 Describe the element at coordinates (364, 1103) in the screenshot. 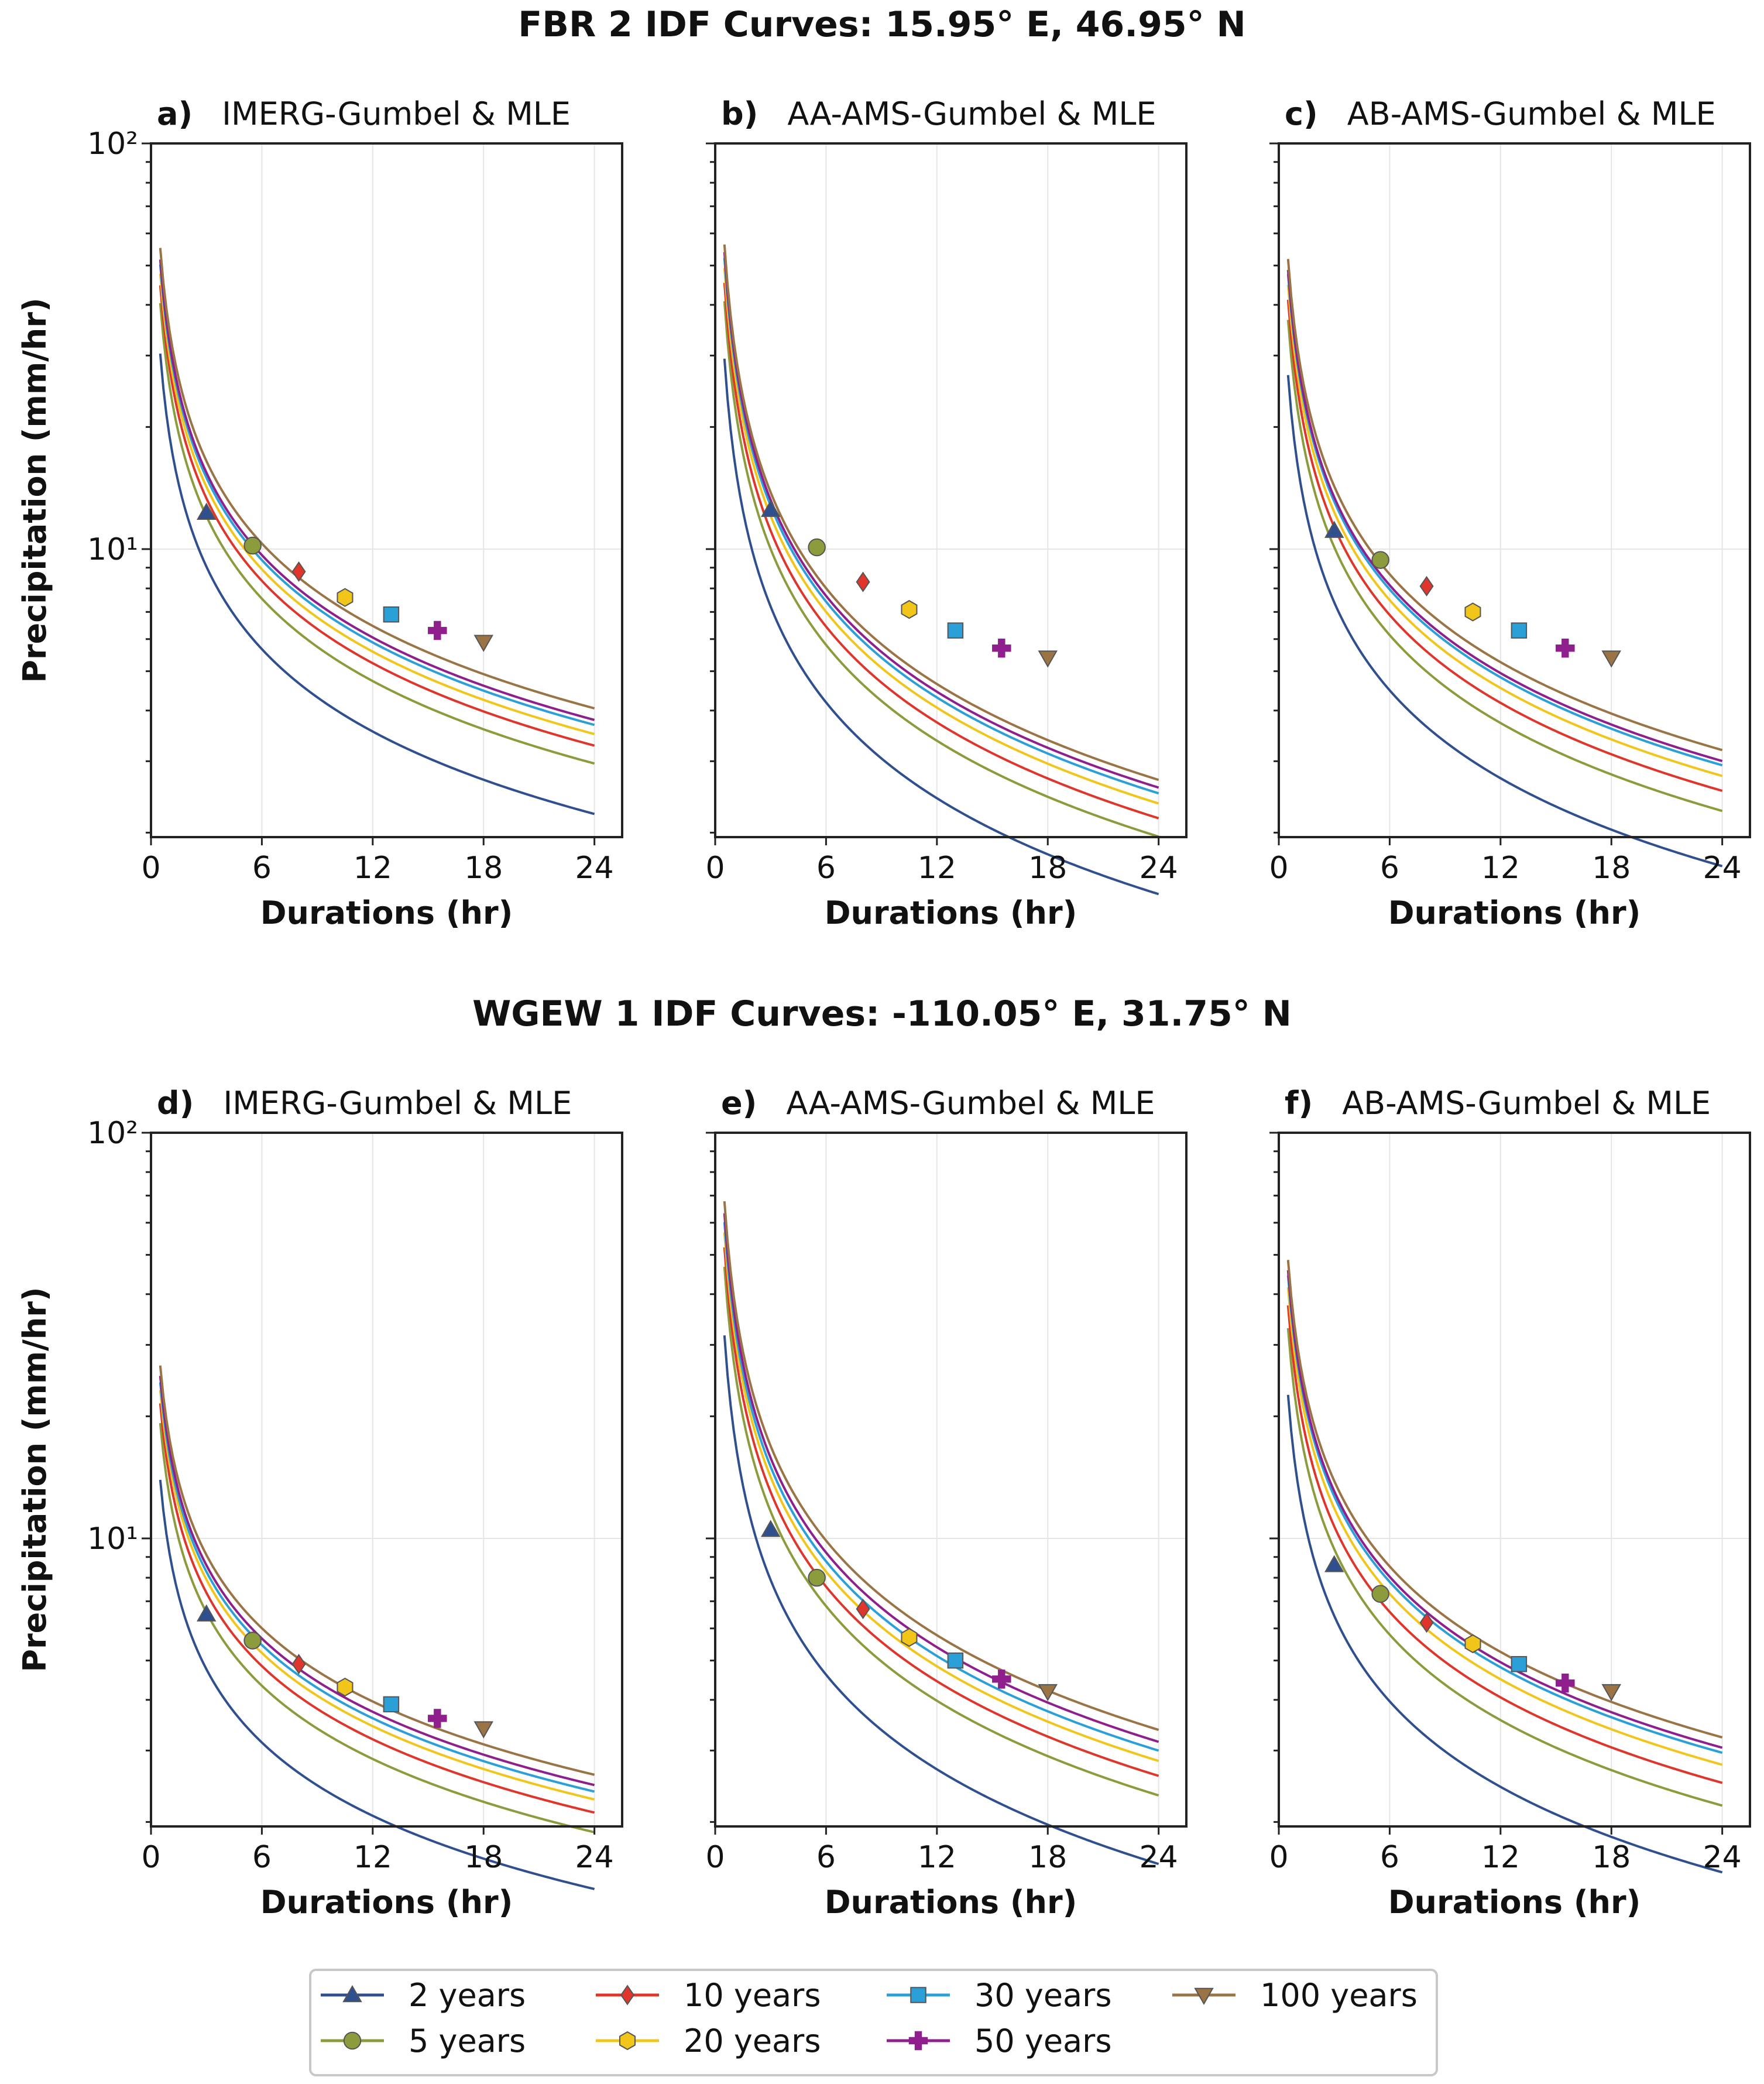

I see `panel-title: d) IMERG-Gumbel & MLE` at that location.